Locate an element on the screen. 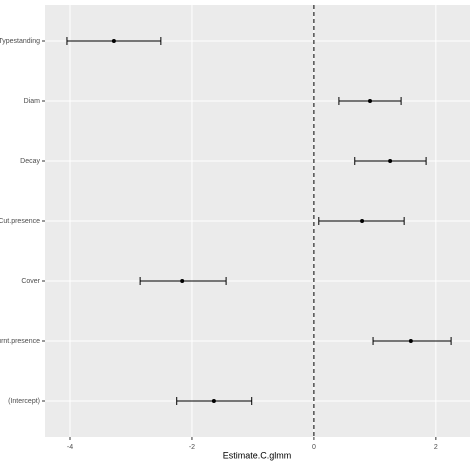 The image size is (474, 461). y-tick-label: Typestanding is located at coordinates (20, 41).